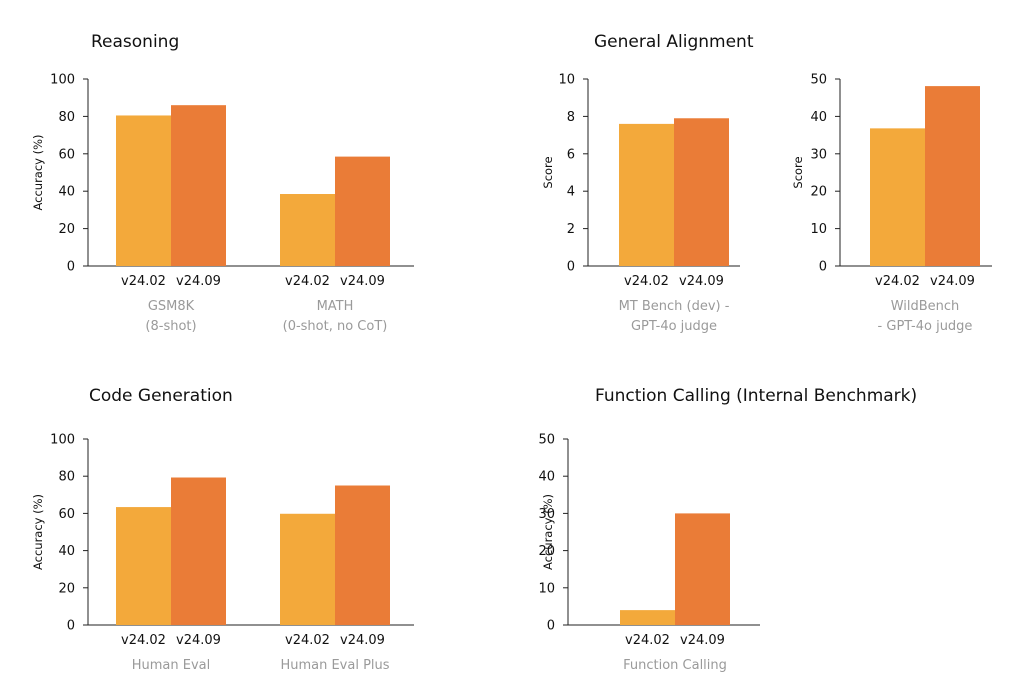  Describe the element at coordinates (170, 326) in the screenshot. I see `category-label: (8-shot)` at that location.